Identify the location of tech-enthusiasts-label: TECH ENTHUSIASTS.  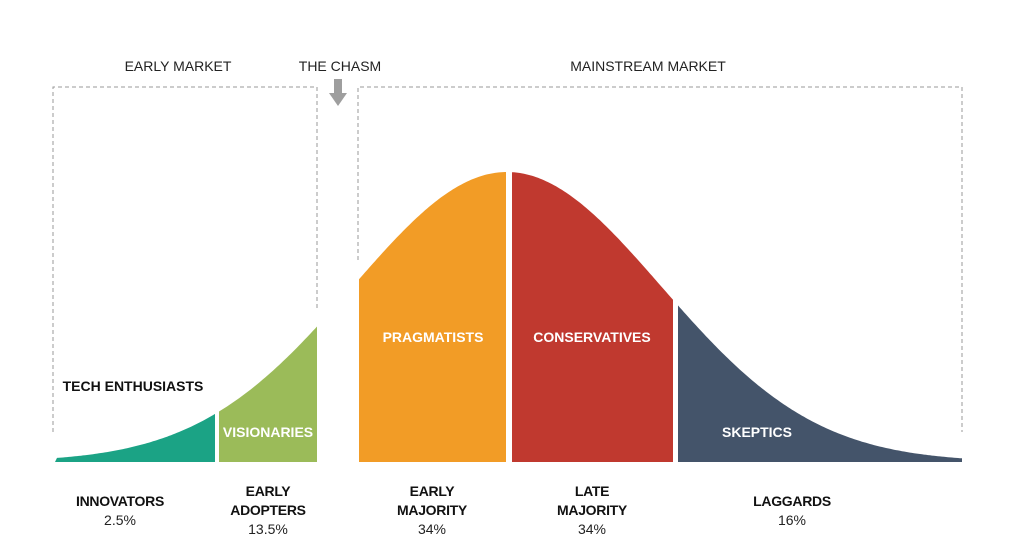
(133, 386).